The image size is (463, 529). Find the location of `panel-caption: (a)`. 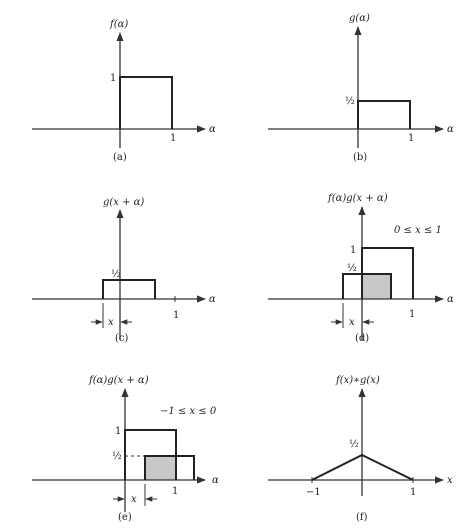

panel-caption: (a) is located at coordinates (120, 157).